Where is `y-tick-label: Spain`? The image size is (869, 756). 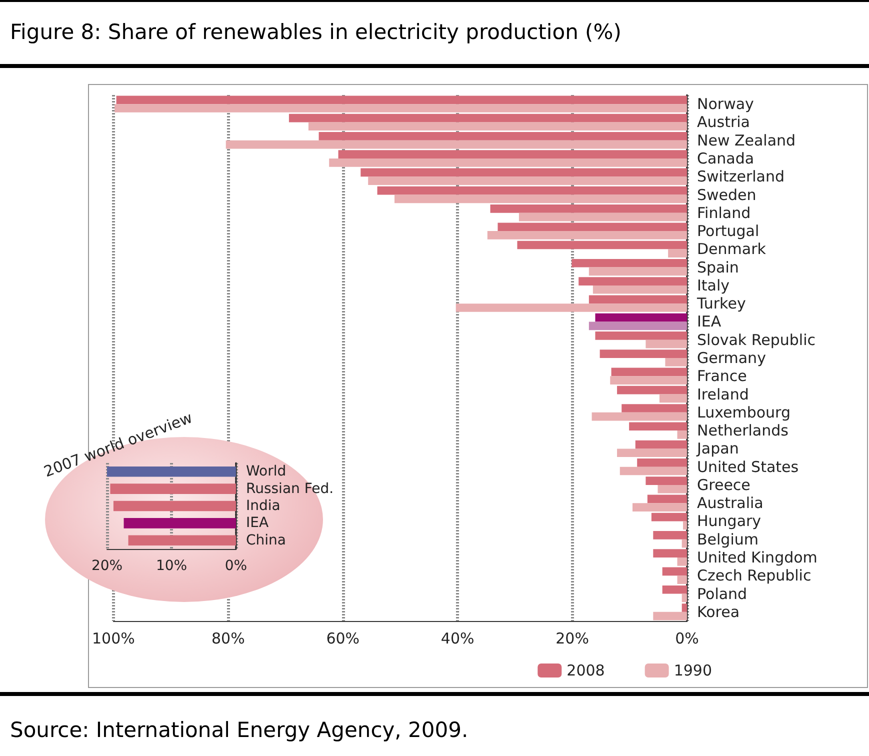 y-tick-label: Spain is located at coordinates (718, 267).